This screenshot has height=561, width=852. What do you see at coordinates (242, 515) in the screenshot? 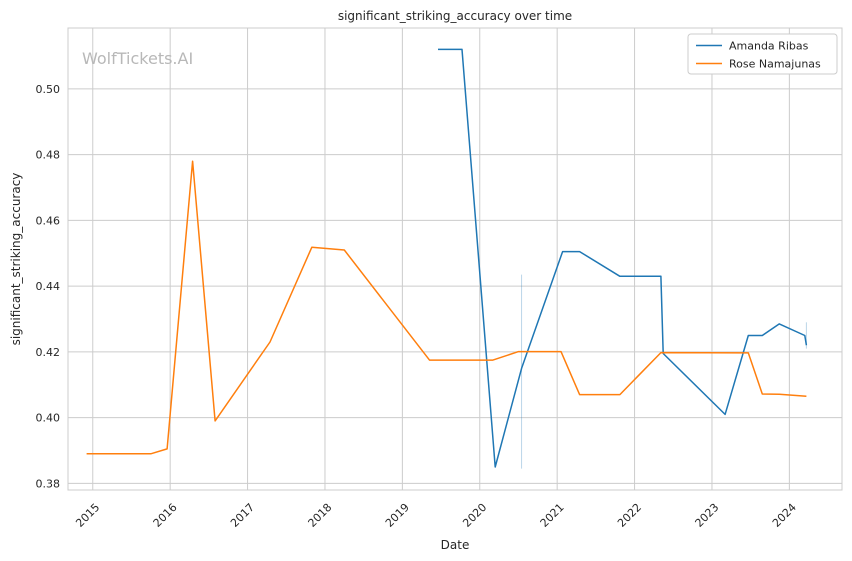
I see `x-tick-label: 2017` at bounding box center [242, 515].